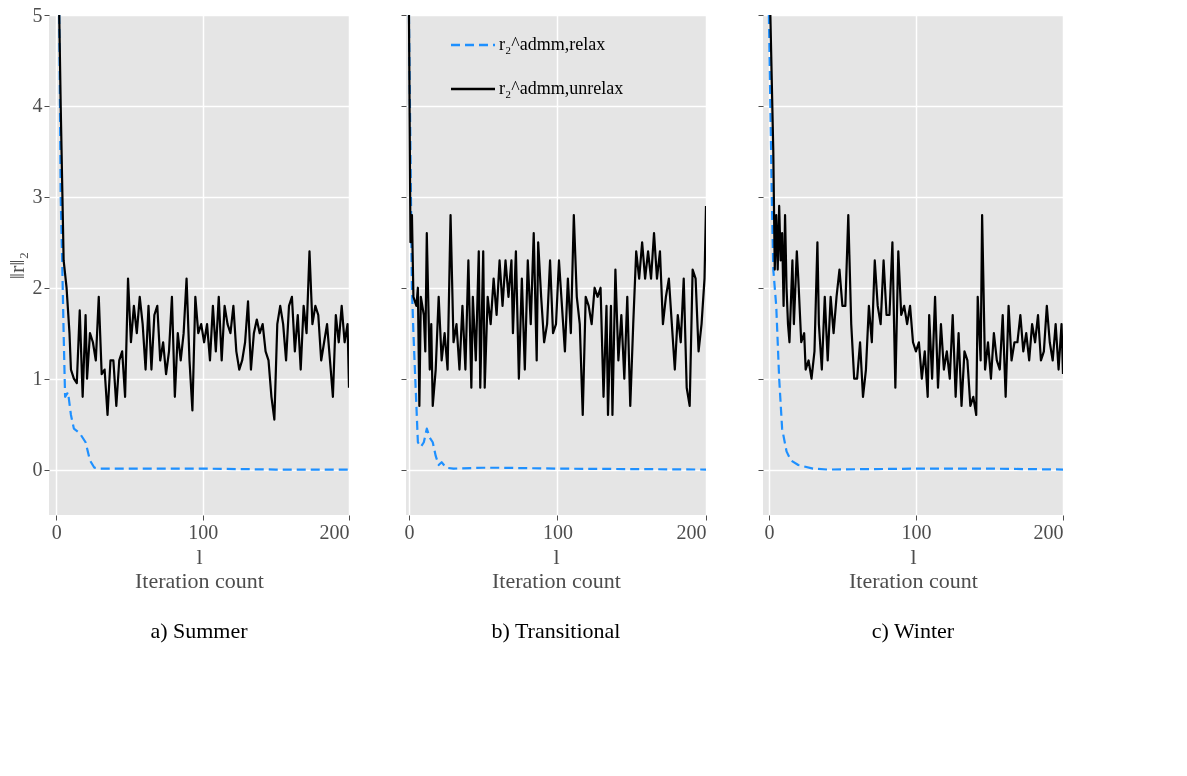 This screenshot has width=1187, height=776. Describe the element at coordinates (37, 469) in the screenshot. I see `y-tick-label: 0` at that location.